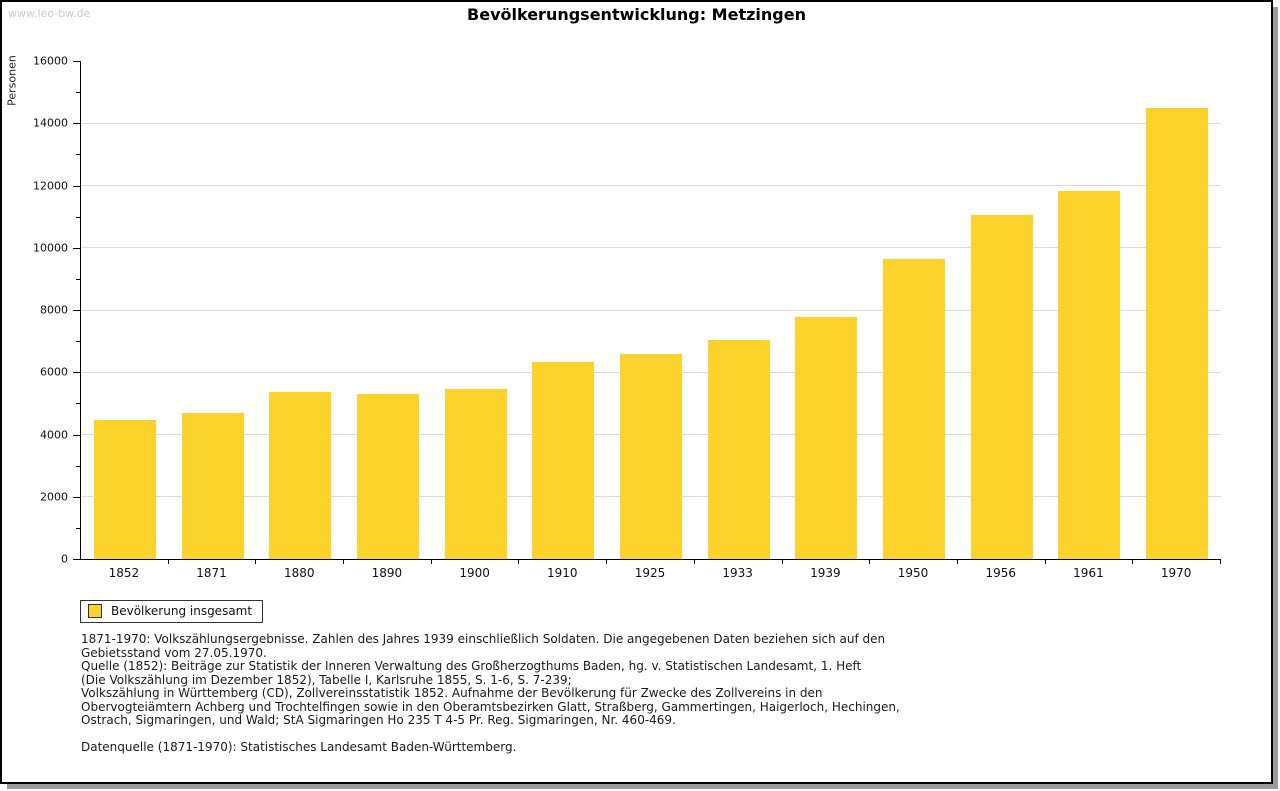 Image resolution: width=1280 pixels, height=791 pixels. What do you see at coordinates (174, 652) in the screenshot?
I see `footnote-line: Gebietsstand vom 27.05.1970.` at bounding box center [174, 652].